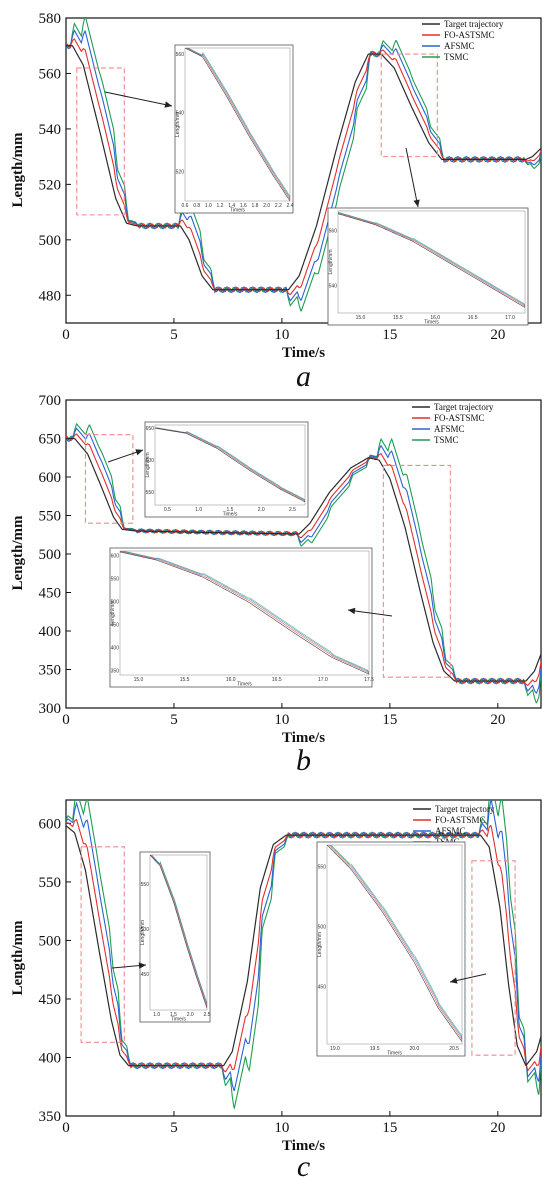 This screenshot has height=1195, width=550. Describe the element at coordinates (50, 185) in the screenshot. I see `y-tick-label: 520` at that location.